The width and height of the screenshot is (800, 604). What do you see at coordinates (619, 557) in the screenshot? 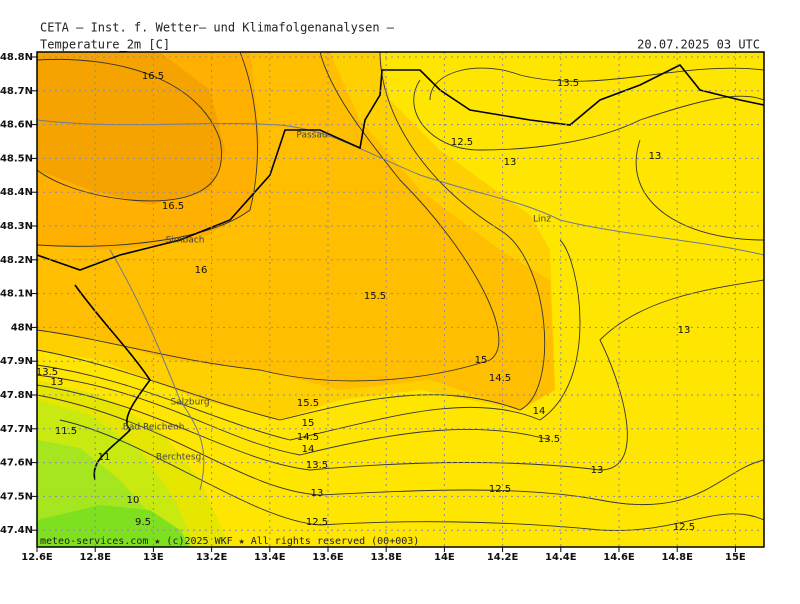
I see `x-tick-label: 14.6E` at bounding box center [619, 557].